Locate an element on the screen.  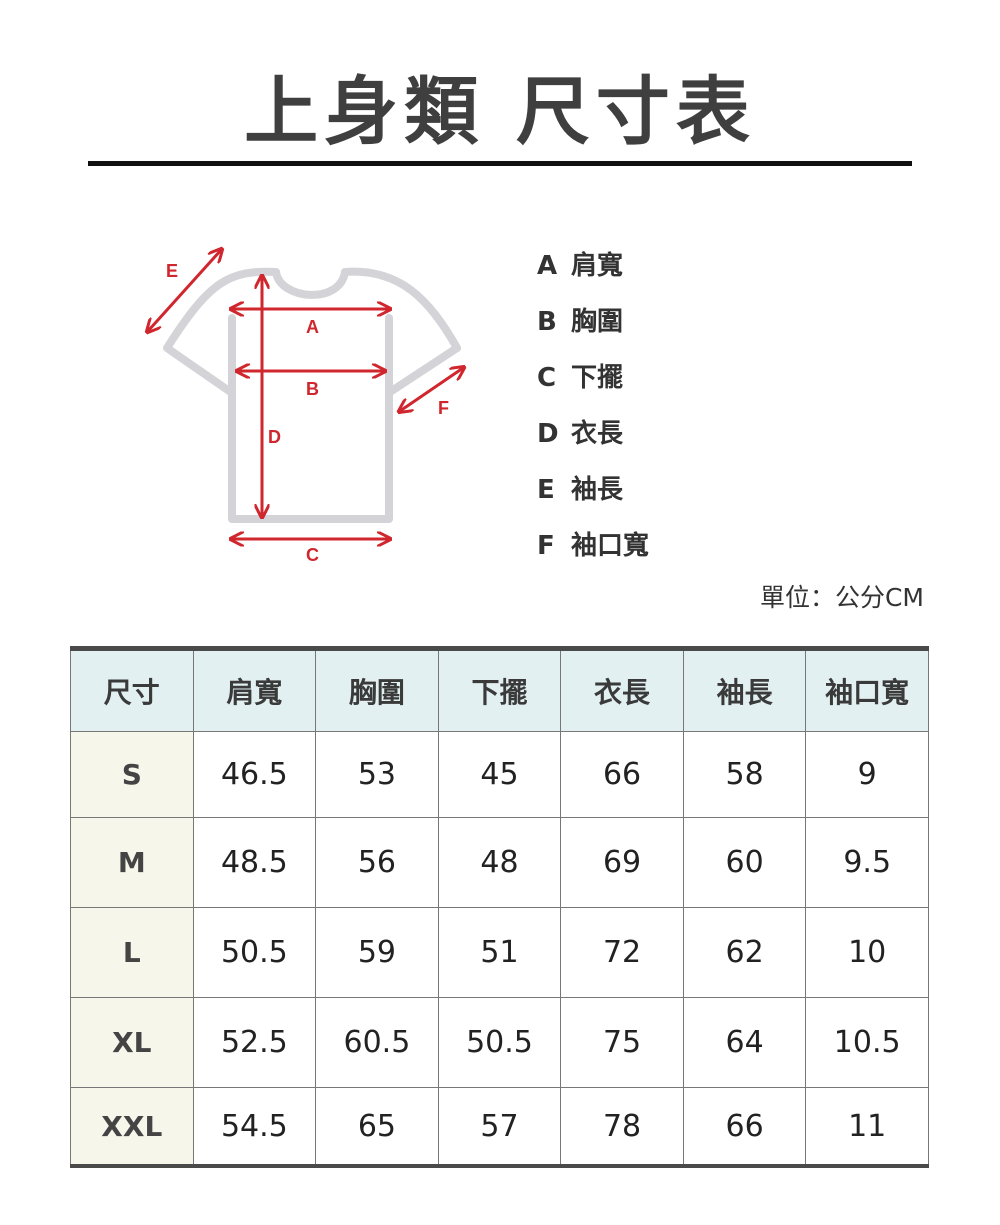
header-cell: 袖長 is located at coordinates (744, 690).